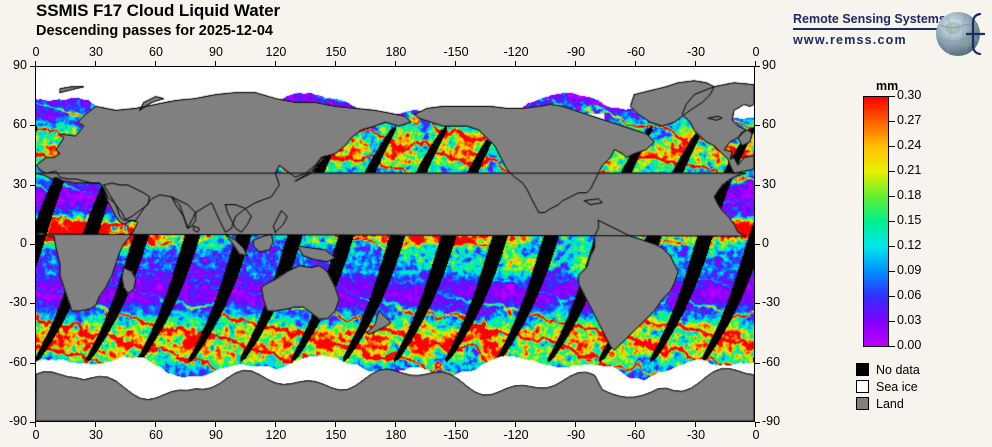  What do you see at coordinates (909, 245) in the screenshot?
I see `colorbar-tick-label: 0.12` at bounding box center [909, 245].